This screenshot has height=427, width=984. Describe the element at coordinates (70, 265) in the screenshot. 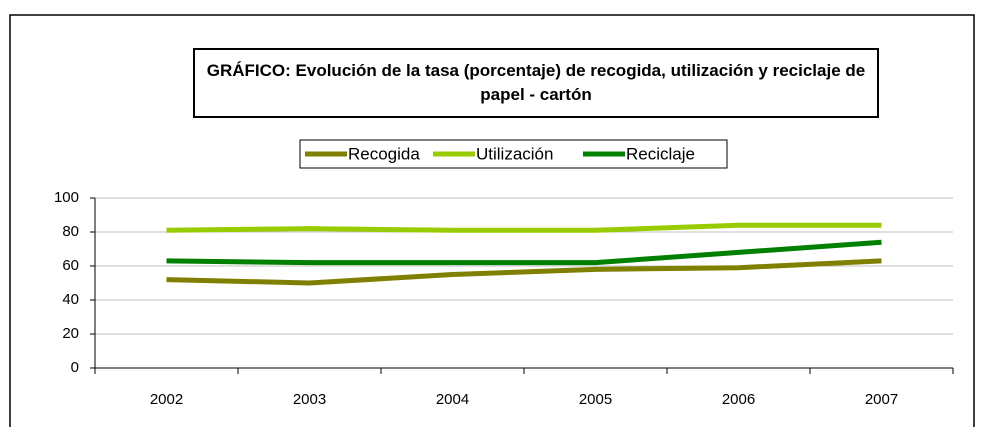

I see `y-tick-label: 60` at that location.